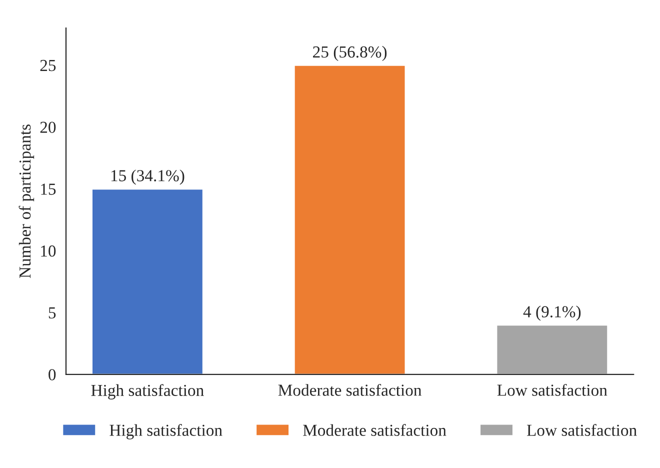  What do you see at coordinates (48, 127) in the screenshot?
I see `y-tick-label: 20` at bounding box center [48, 127].